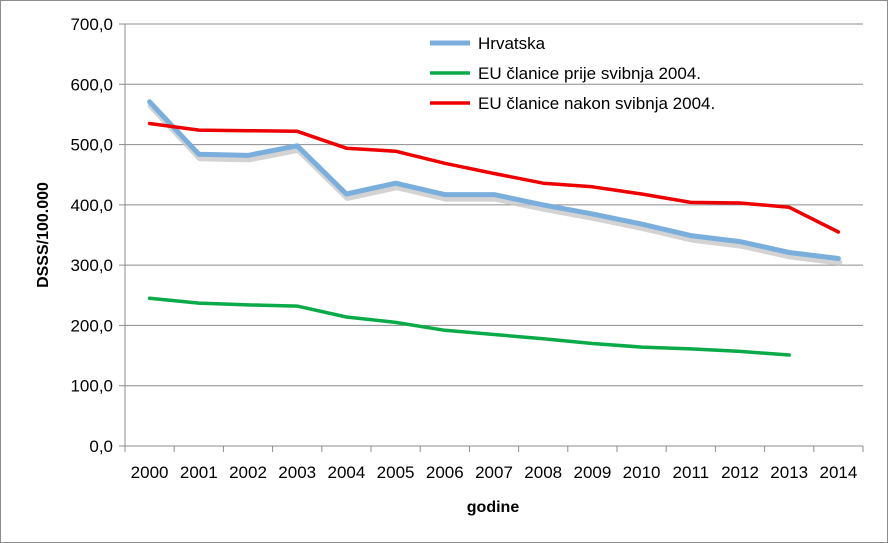 This screenshot has width=888, height=543. Describe the element at coordinates (91, 235) in the screenshot. I see `y-tick-labels: 0,0 100,0 200,0 300,0 400,0 500,0 600,0 700,0` at that location.